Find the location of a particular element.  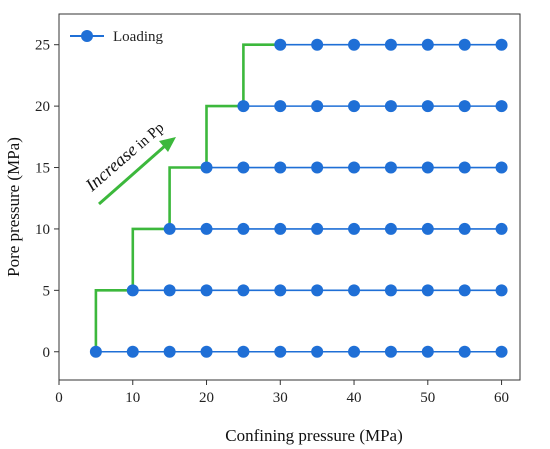

x-tick-label: 30 is located at coordinates (280, 398).